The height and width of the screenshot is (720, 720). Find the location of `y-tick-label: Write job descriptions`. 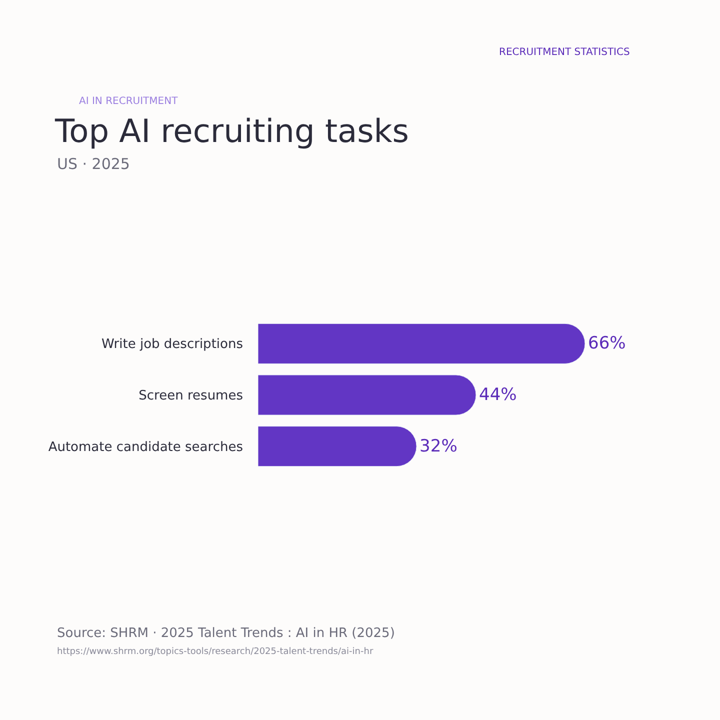

y-tick-label: Write job descriptions is located at coordinates (173, 344).